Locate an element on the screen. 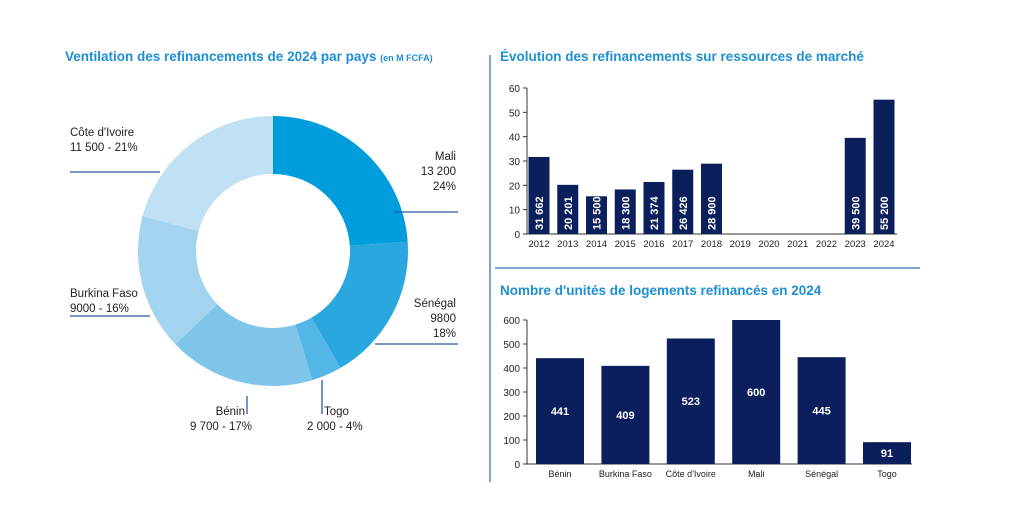 This screenshot has height=507, width=1024. logements-bar-Togo is located at coordinates (887, 453).